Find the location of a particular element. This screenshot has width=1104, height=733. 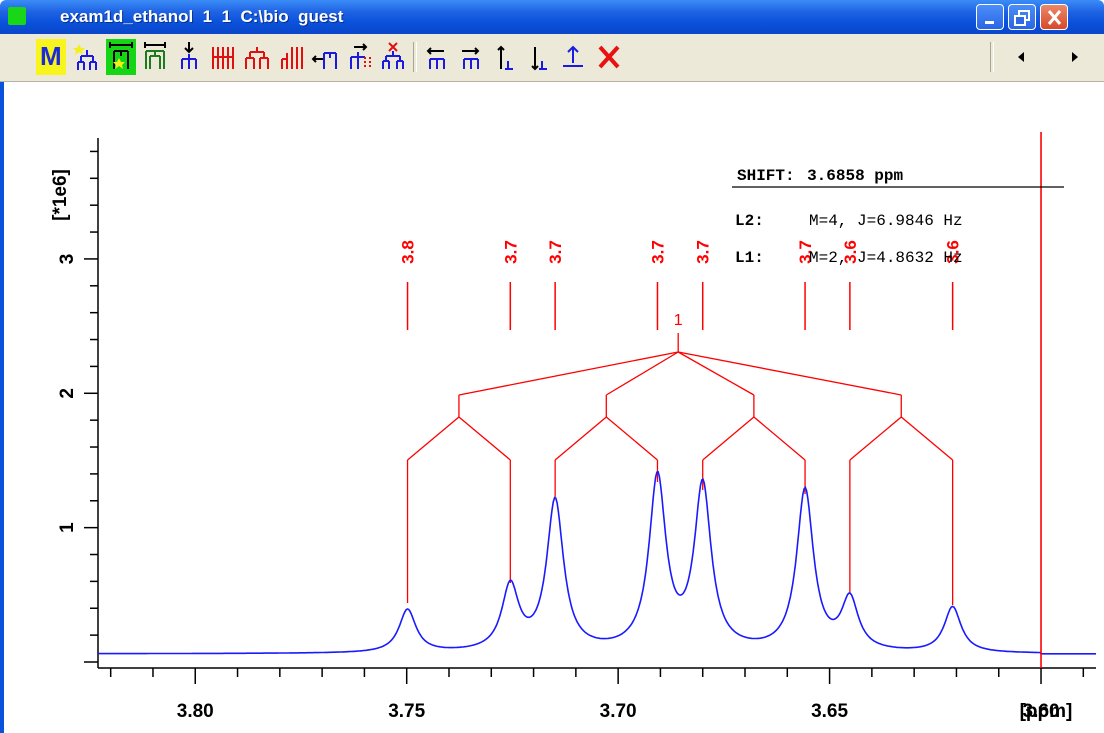

lower-icon is located at coordinates (539, 59).